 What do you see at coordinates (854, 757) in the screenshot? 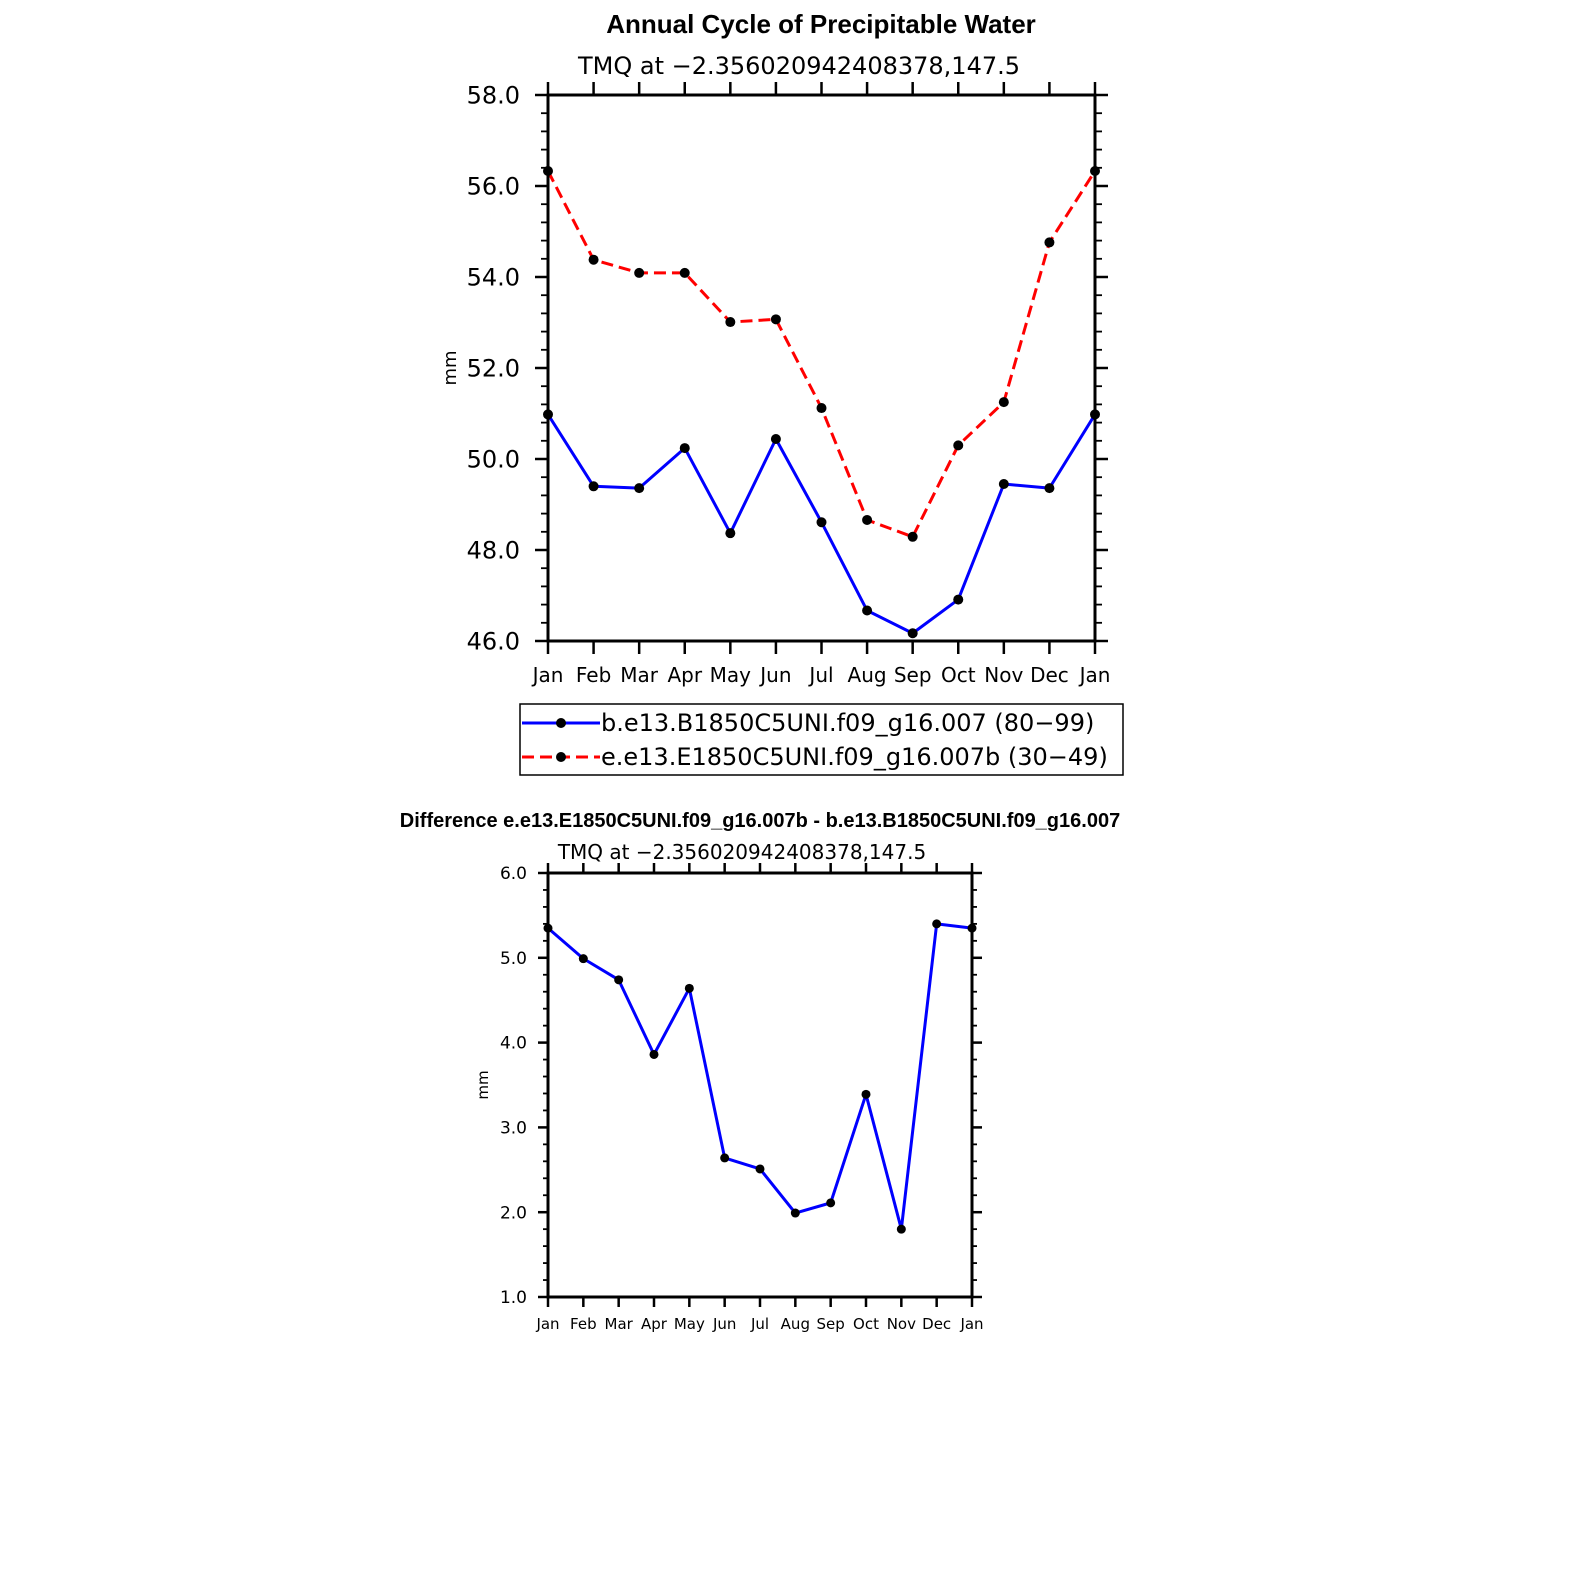
I see `legend-label-e-e13: e.e13.E1850C5UNI.f09_g16.007b (30−49)` at bounding box center [854, 757].